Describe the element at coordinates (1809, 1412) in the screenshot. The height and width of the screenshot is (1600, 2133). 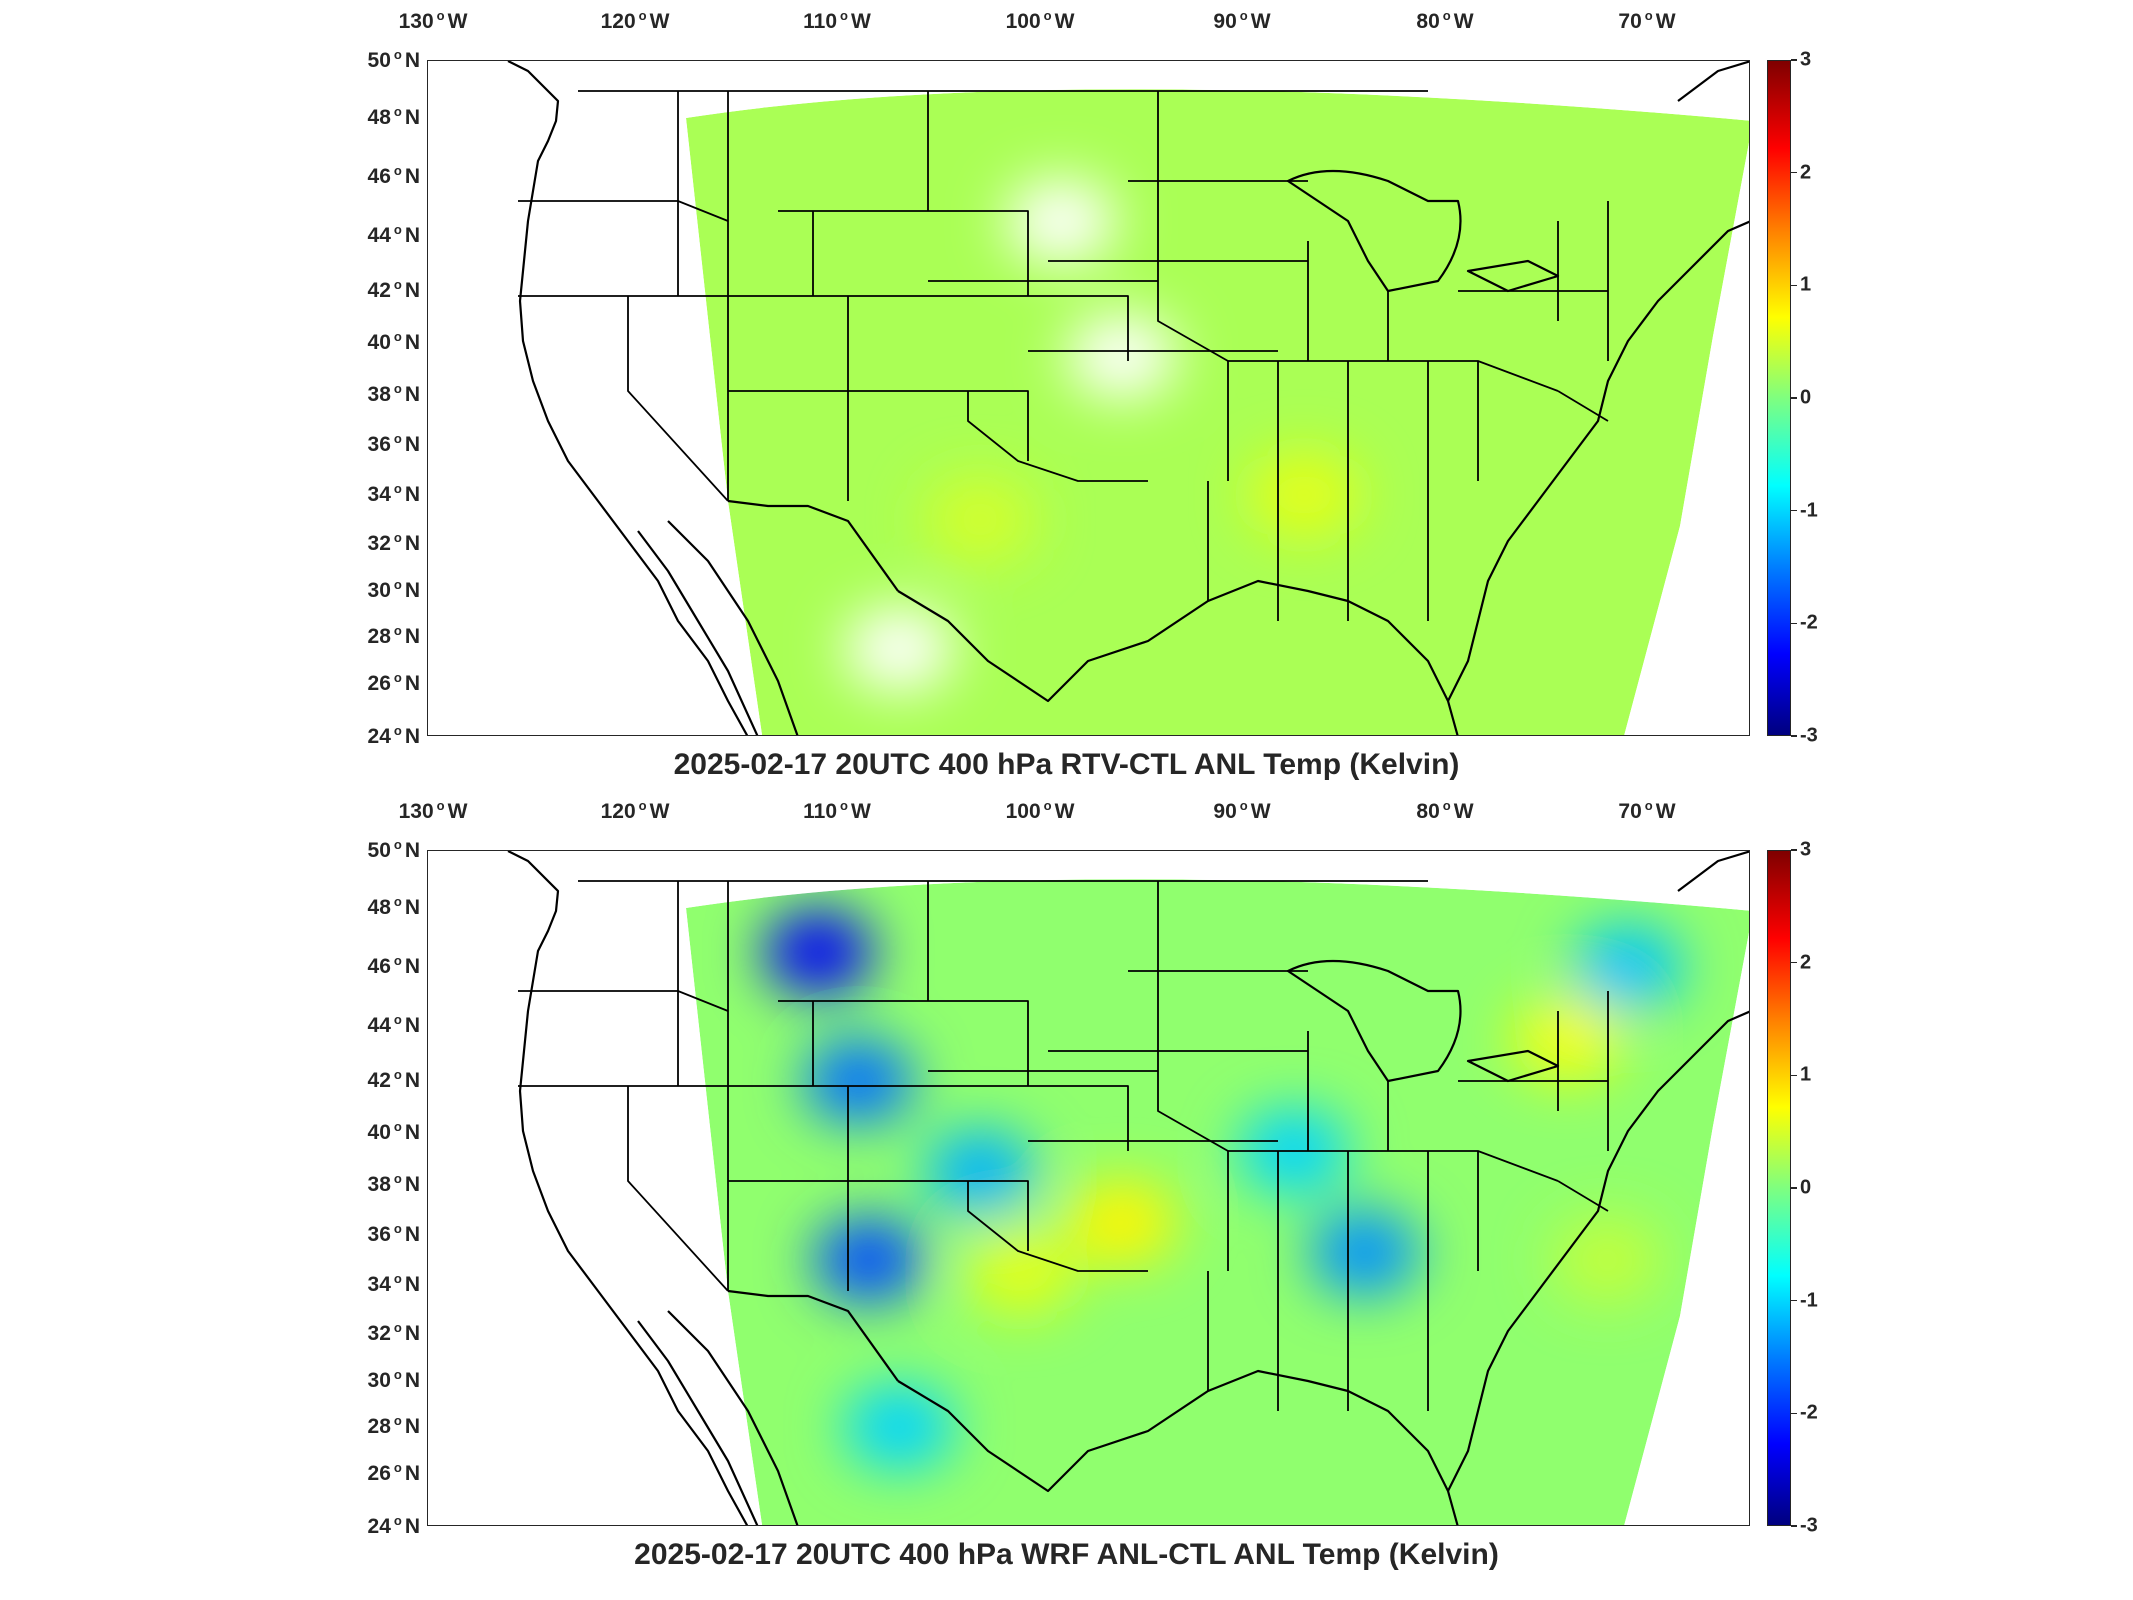
I see `colorbar-tick-label: -2` at that location.